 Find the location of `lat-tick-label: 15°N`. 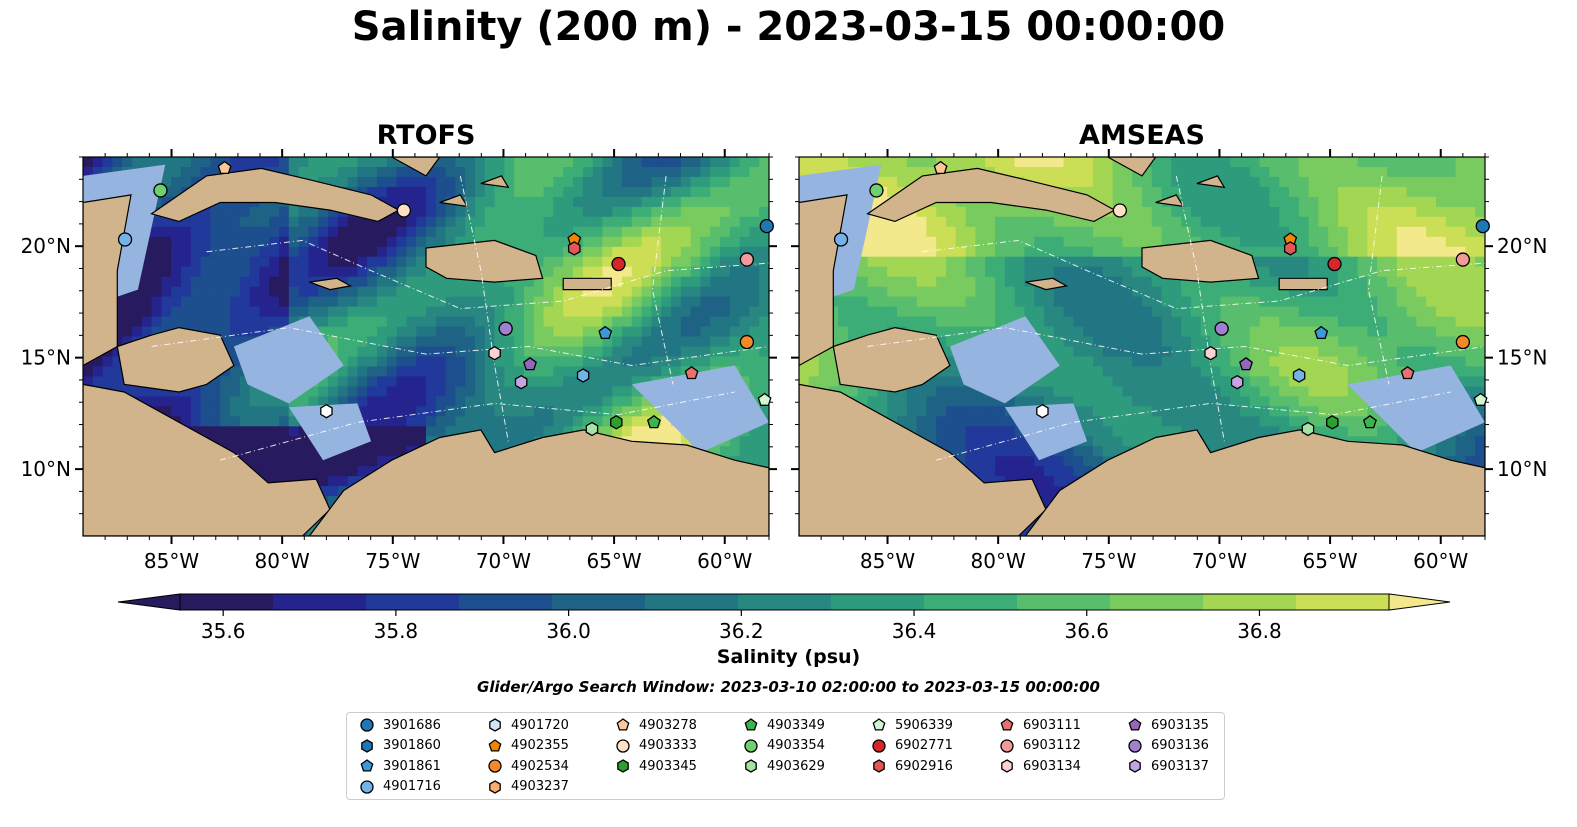

lat-tick-label: 15°N is located at coordinates (46, 358).